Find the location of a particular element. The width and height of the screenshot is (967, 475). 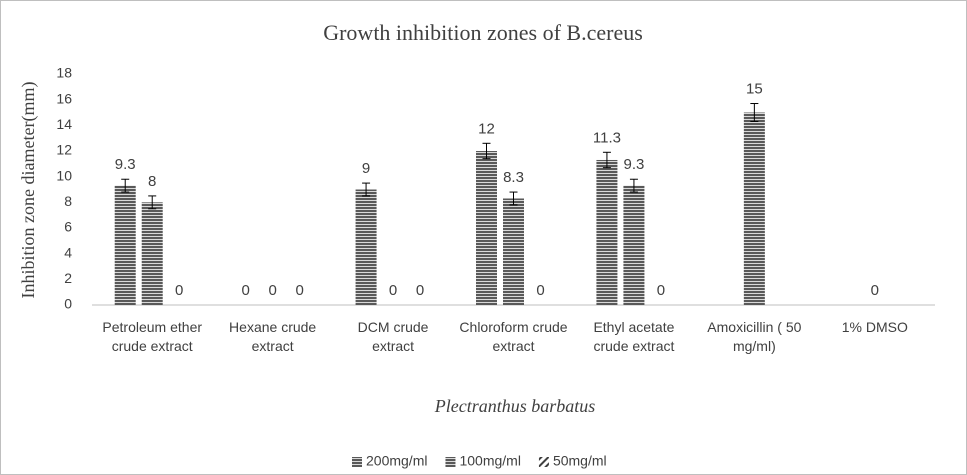

y-tick-label: 4 is located at coordinates (68, 252).